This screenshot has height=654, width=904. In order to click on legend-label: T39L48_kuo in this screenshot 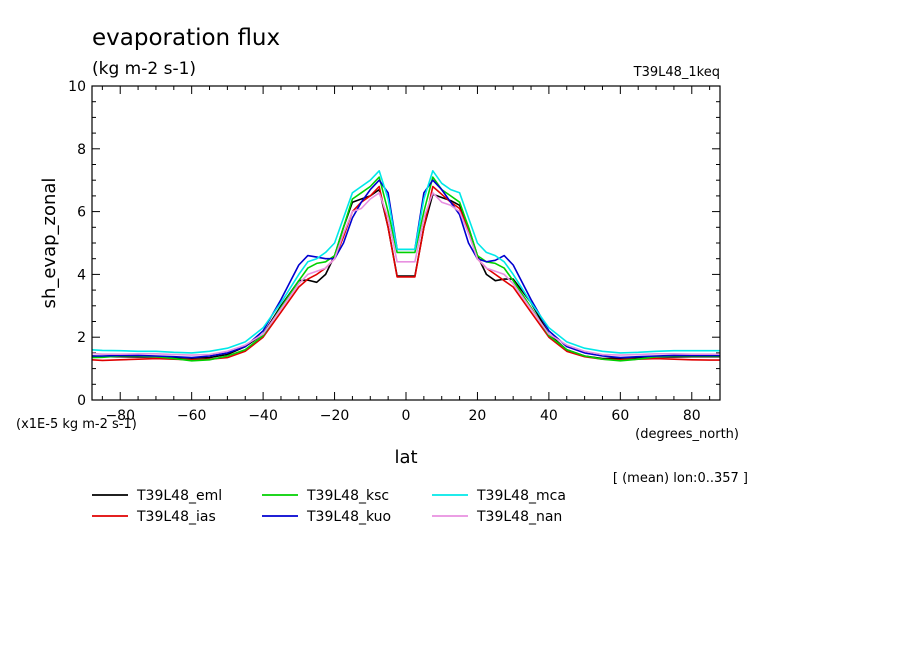, I will do `click(348, 517)`.